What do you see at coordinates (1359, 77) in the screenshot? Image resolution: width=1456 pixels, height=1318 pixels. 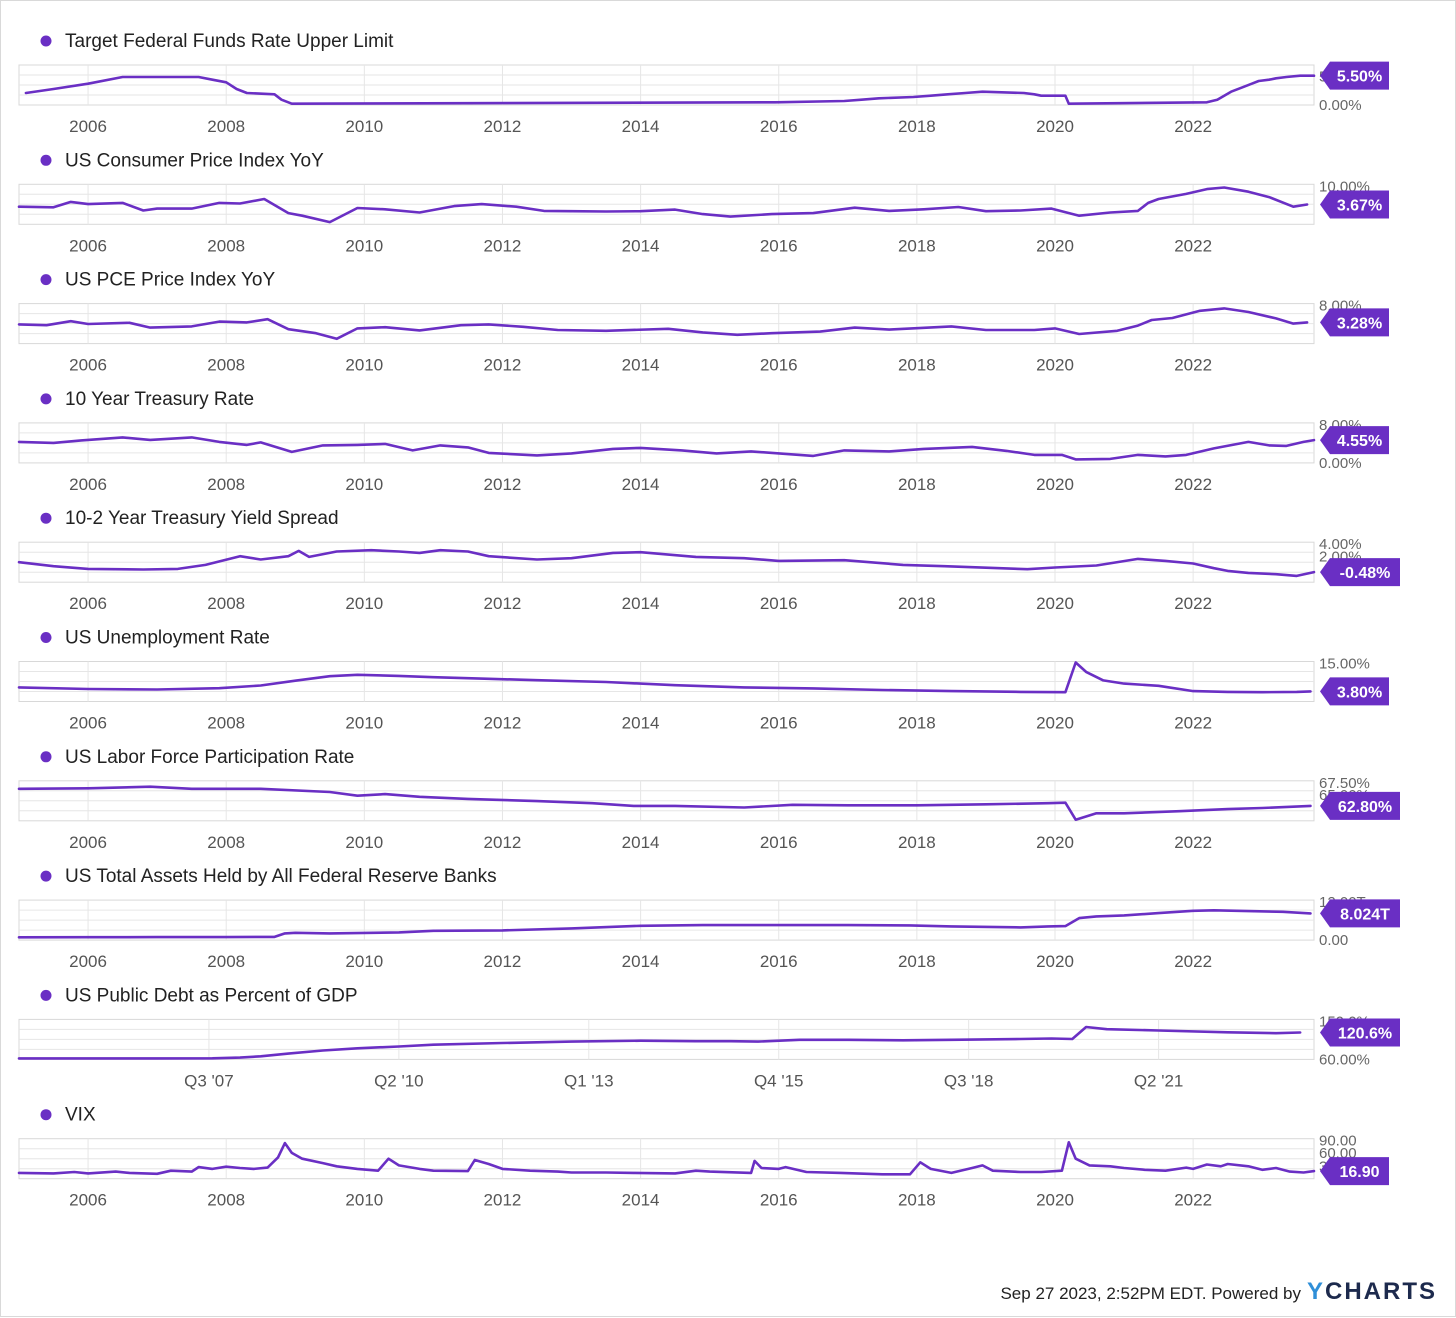 I see `last-value-label: 5.50%` at bounding box center [1359, 77].